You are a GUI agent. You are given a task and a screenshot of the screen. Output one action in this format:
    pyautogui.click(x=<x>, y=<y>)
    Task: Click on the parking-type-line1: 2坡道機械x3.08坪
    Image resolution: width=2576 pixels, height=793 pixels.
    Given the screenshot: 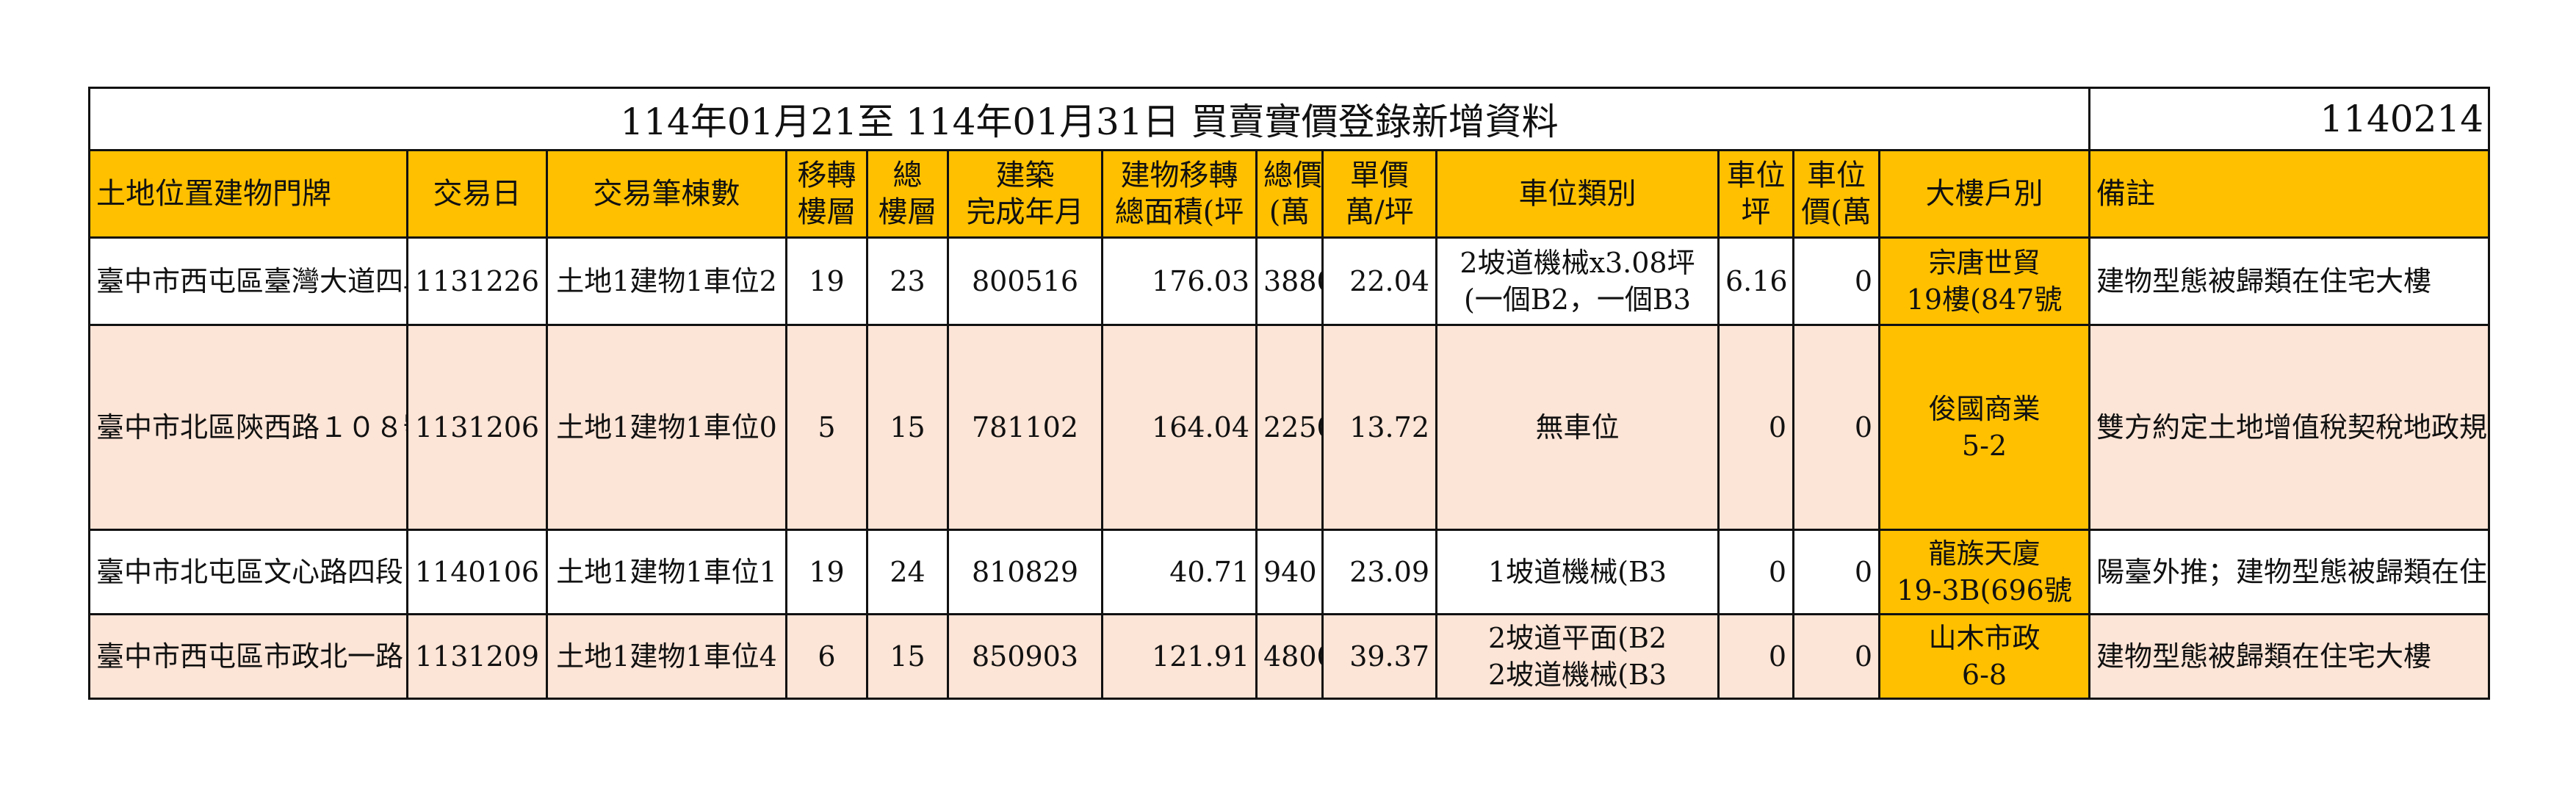 What is the action you would take?
    pyautogui.click(x=1577, y=263)
    